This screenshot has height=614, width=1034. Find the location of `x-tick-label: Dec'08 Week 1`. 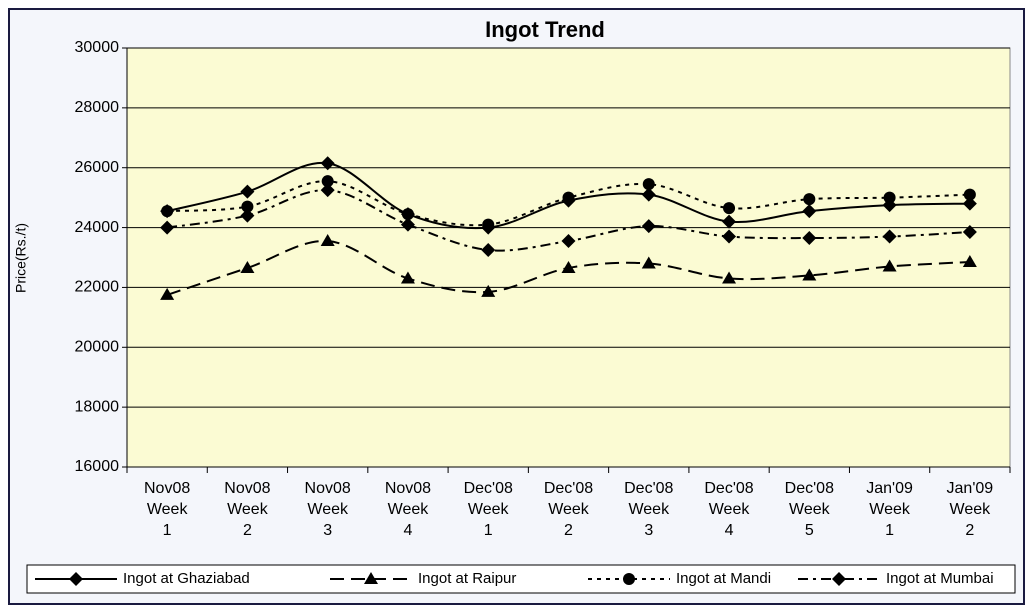

x-tick-label: Dec'08 Week 1 is located at coordinates (488, 509).